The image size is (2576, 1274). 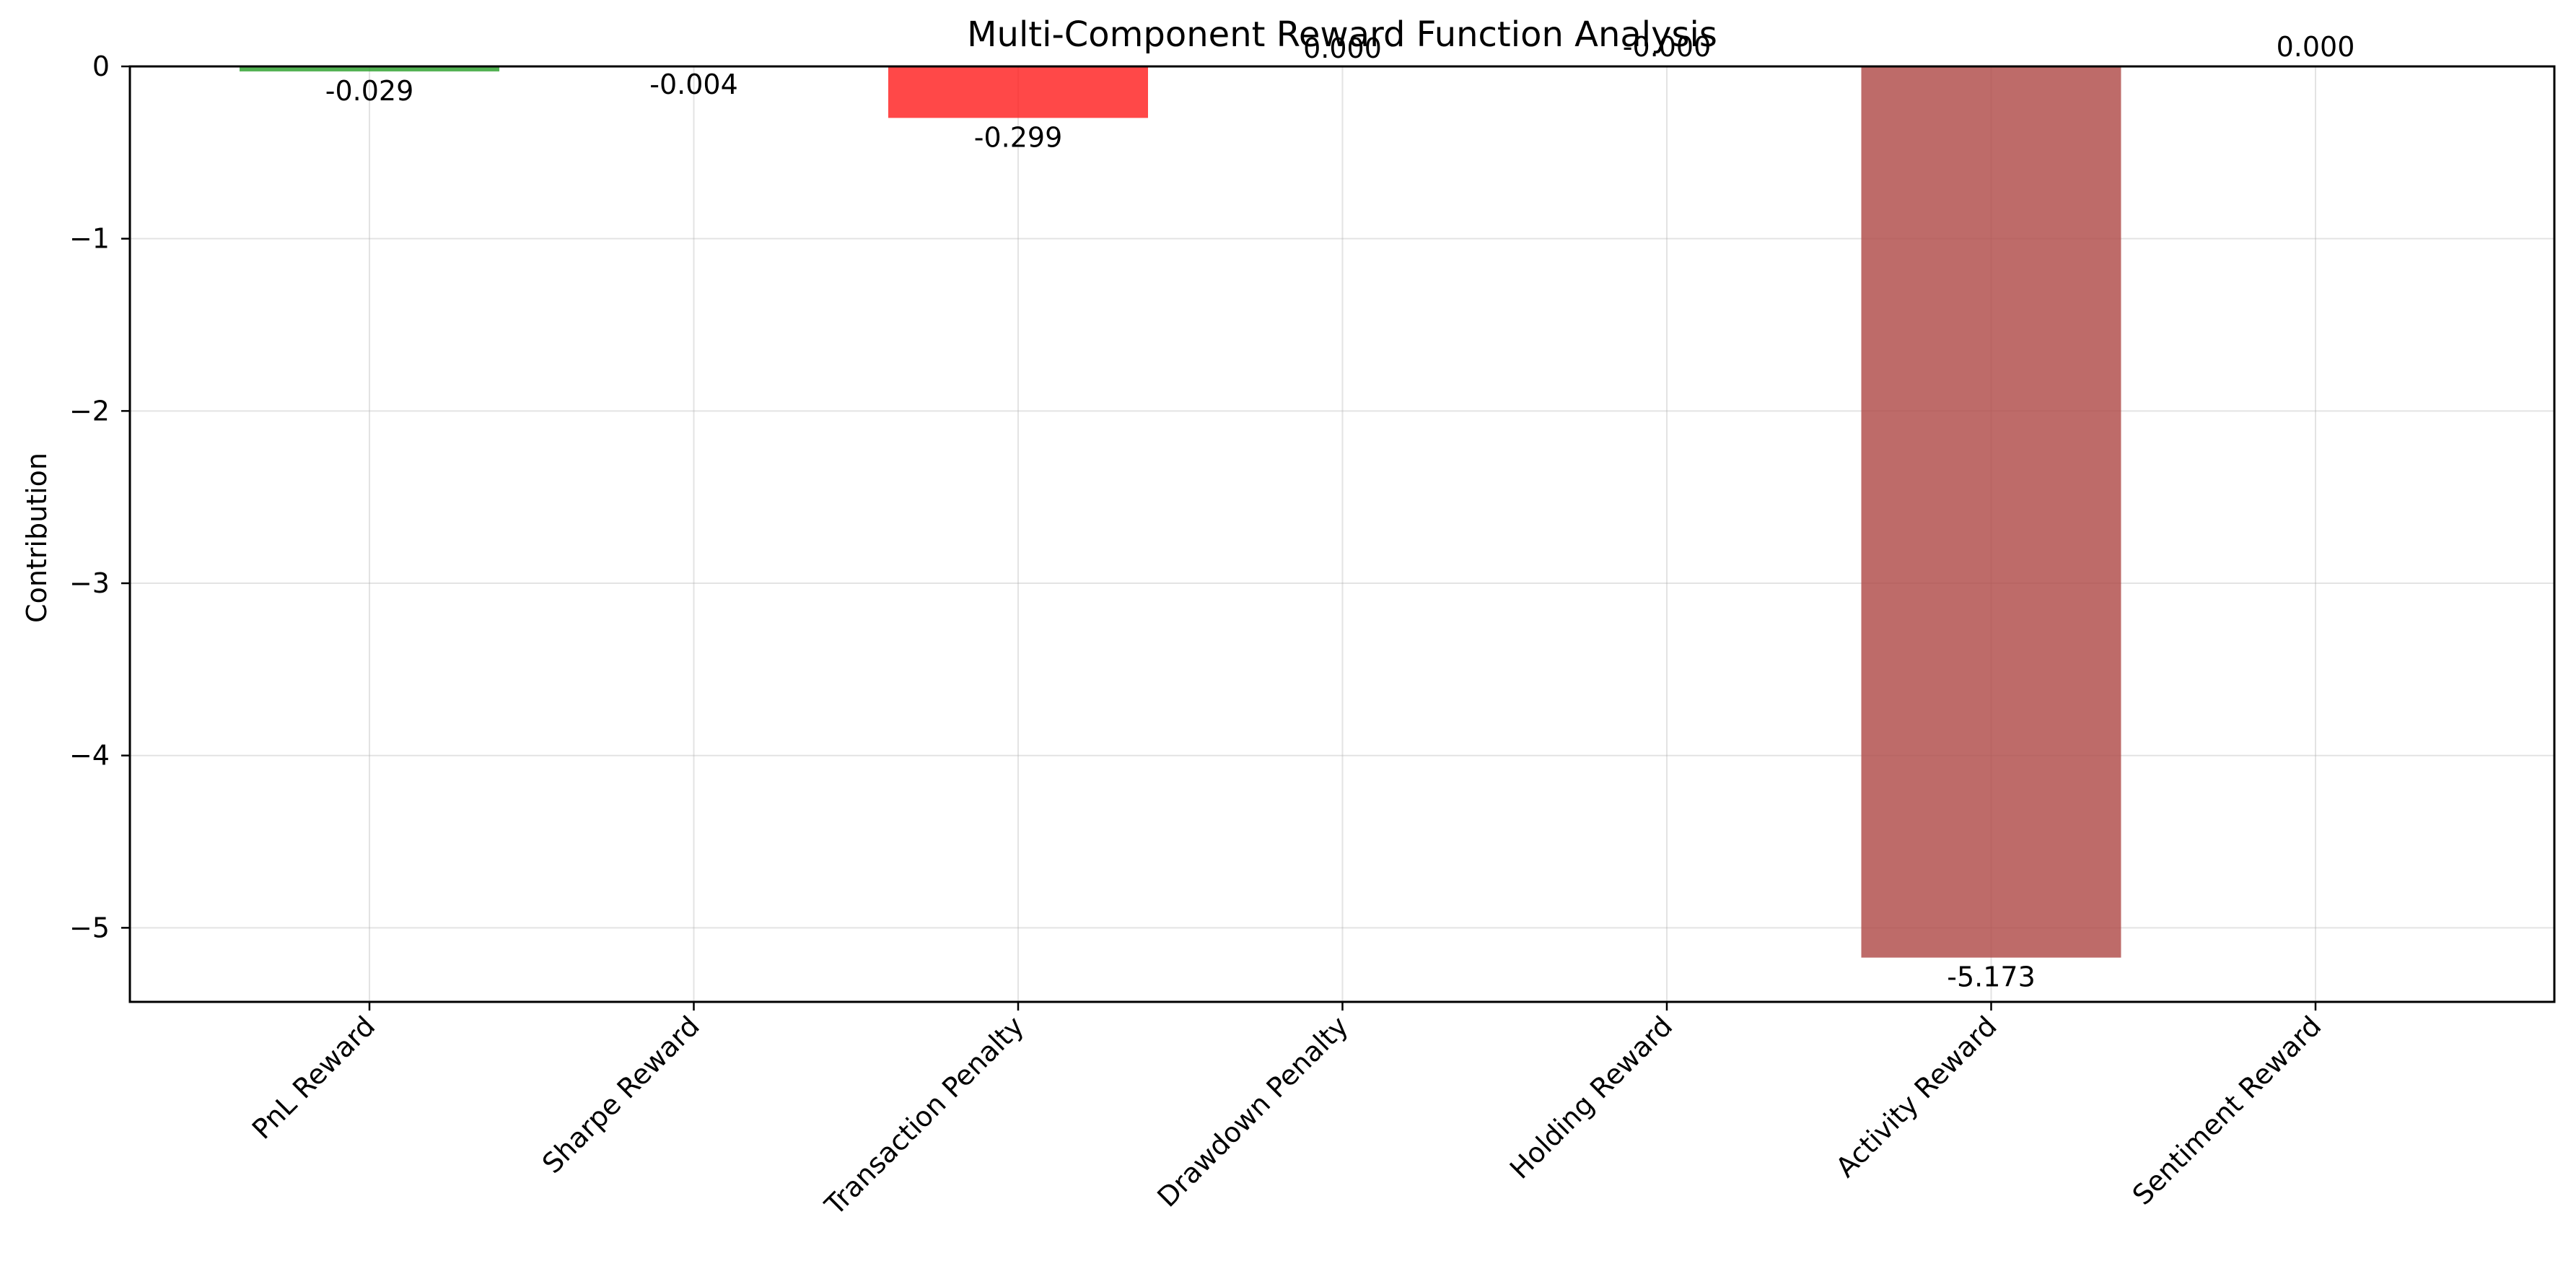 What do you see at coordinates (1591, 1097) in the screenshot?
I see `x-tick-label: Holding Reward` at bounding box center [1591, 1097].